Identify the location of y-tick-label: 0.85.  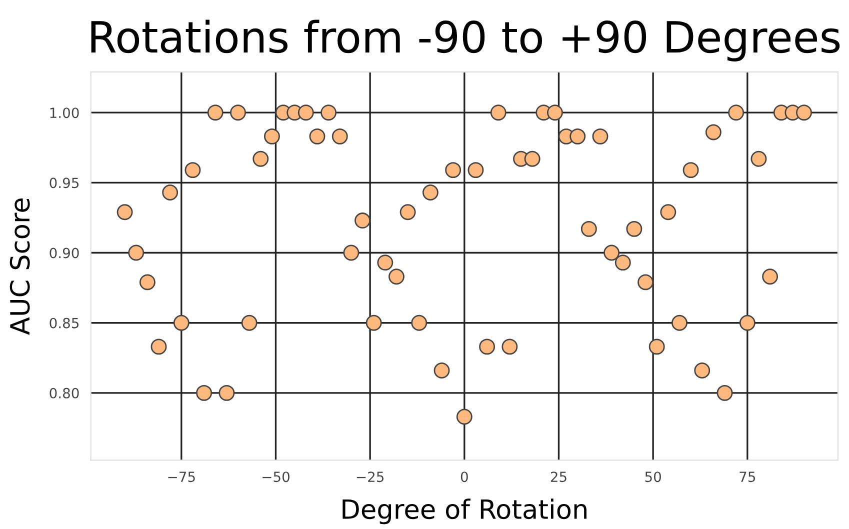
(64, 323).